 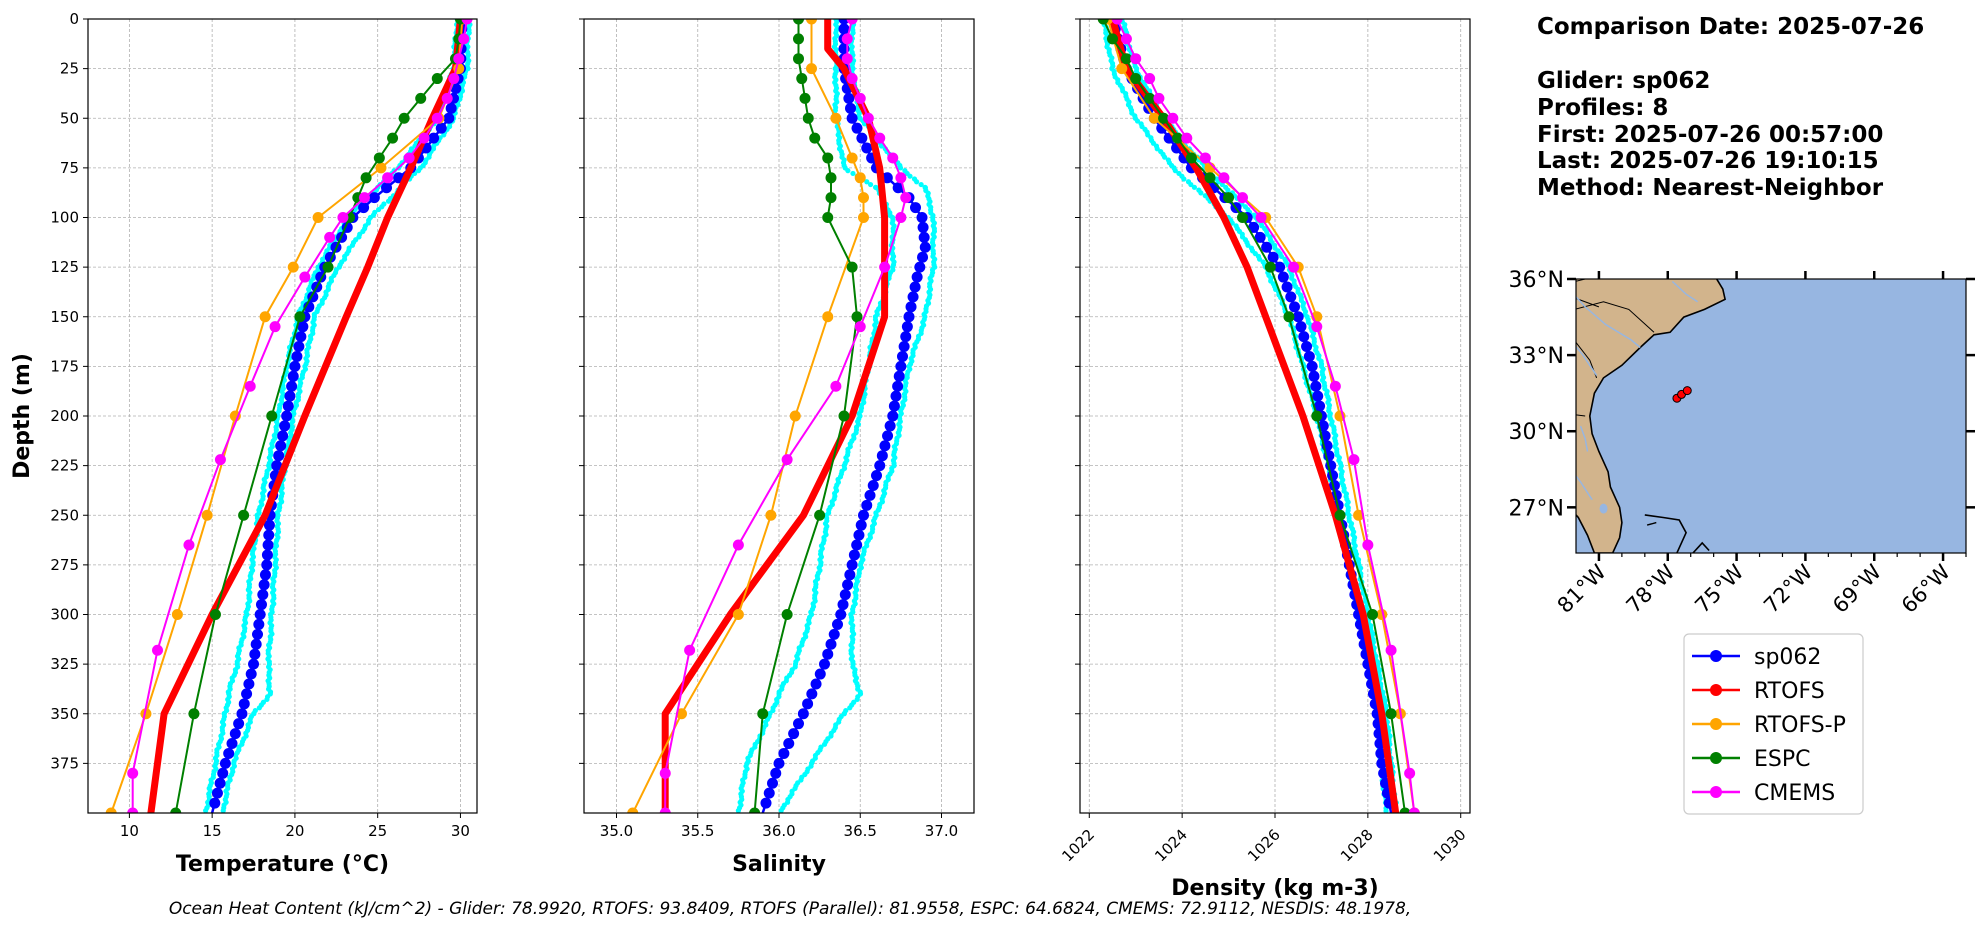 What do you see at coordinates (1603, 508) in the screenshot?
I see `lake` at bounding box center [1603, 508].